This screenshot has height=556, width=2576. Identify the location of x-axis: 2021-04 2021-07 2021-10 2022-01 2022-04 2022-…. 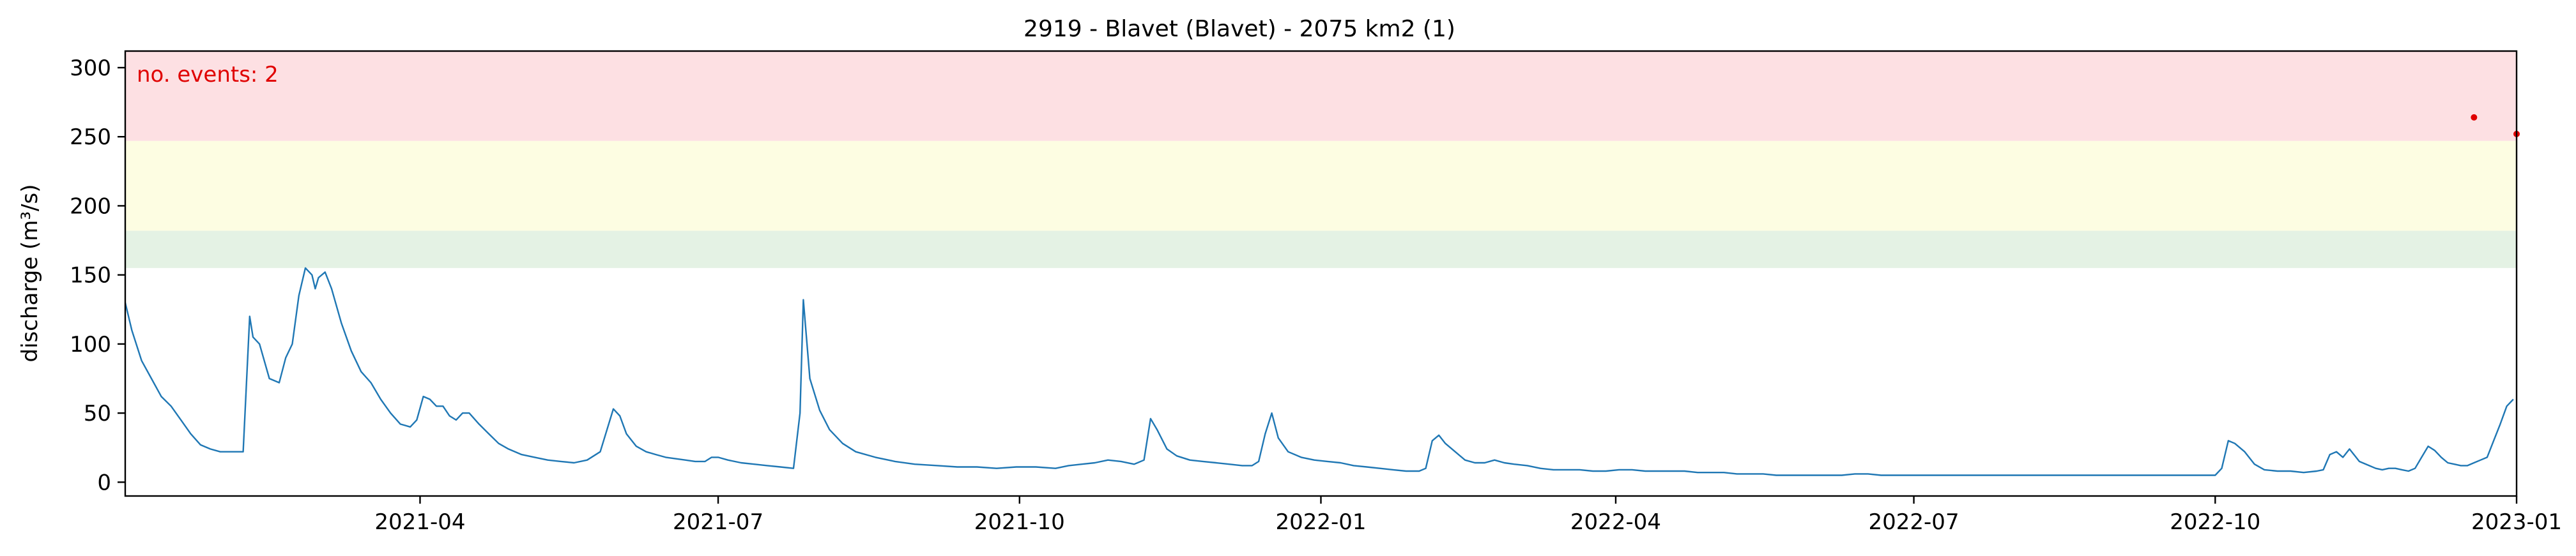
(1468, 515).